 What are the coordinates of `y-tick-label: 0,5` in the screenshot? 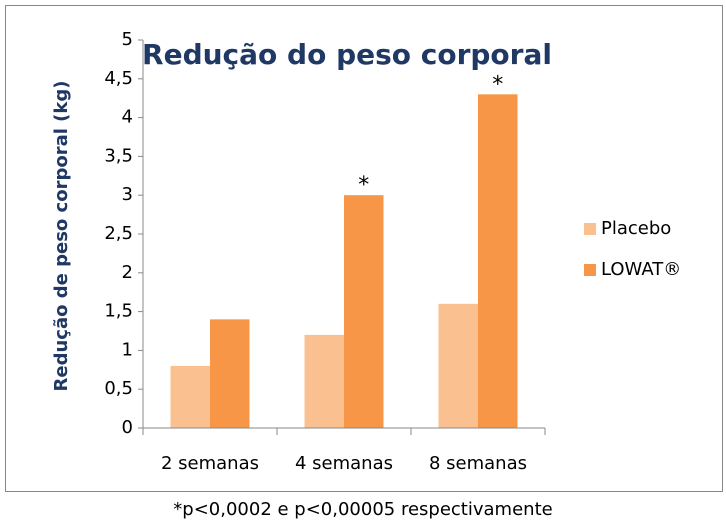 It's located at (118, 388).